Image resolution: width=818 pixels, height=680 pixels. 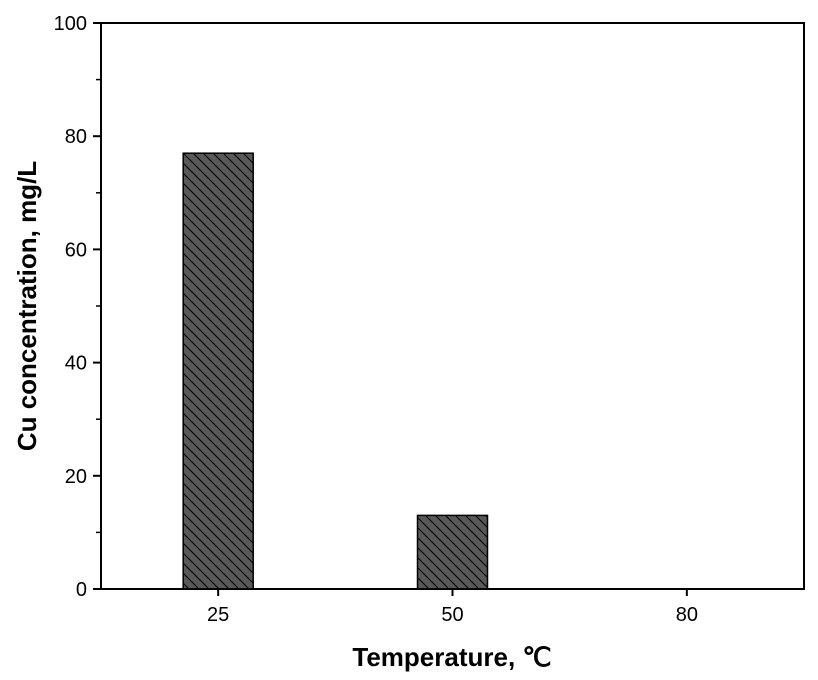 What do you see at coordinates (687, 615) in the screenshot?
I see `x-tick-label: 80` at bounding box center [687, 615].